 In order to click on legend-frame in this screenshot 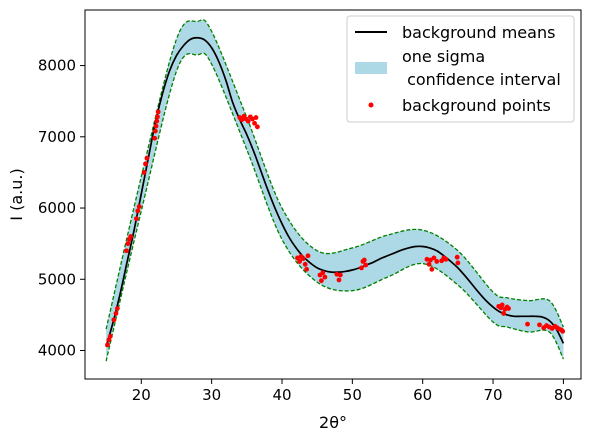, I will do `click(460, 69)`.